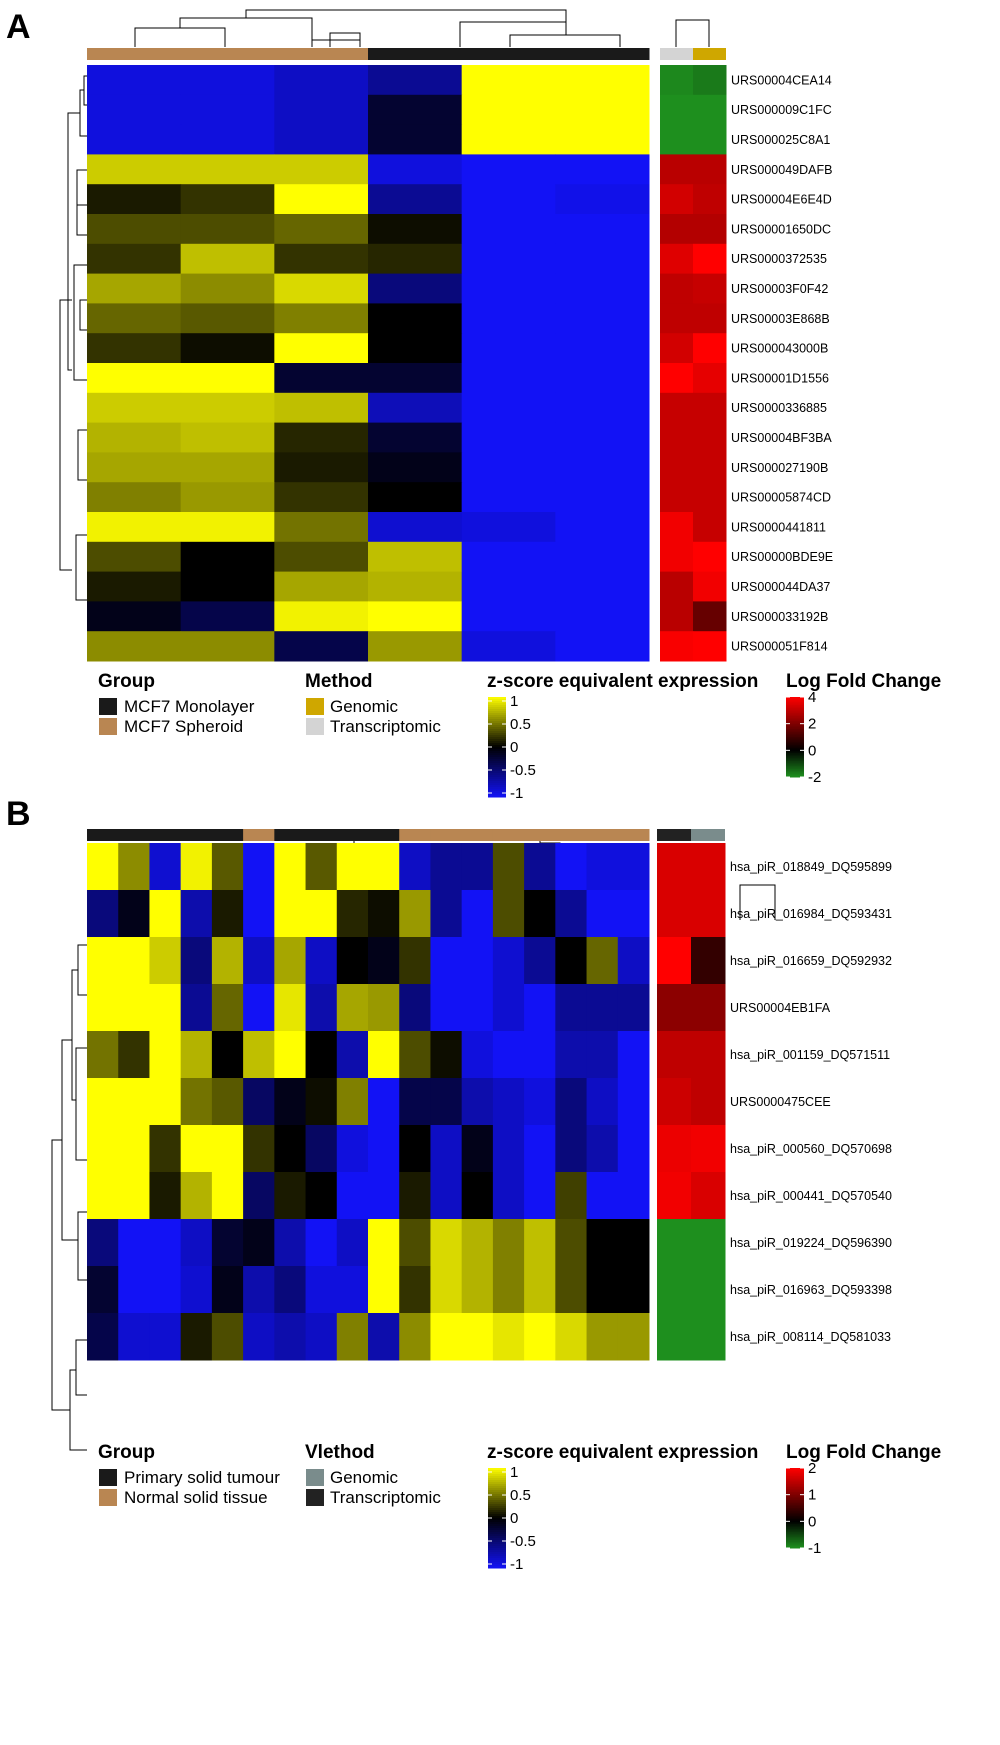 This screenshot has height=1745, width=1000. Describe the element at coordinates (781, 438) in the screenshot. I see `row-label: URS00004BF3BA` at that location.